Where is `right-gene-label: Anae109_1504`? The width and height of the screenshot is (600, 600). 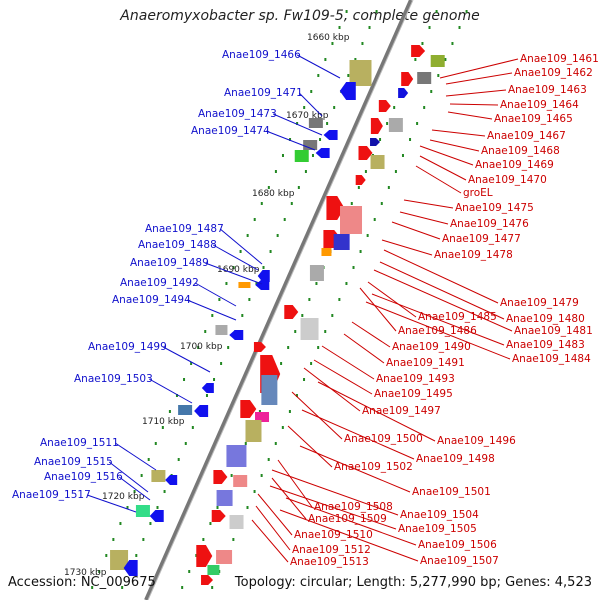
right-gene-label: Anae109_1504 is located at coordinates (439, 515).